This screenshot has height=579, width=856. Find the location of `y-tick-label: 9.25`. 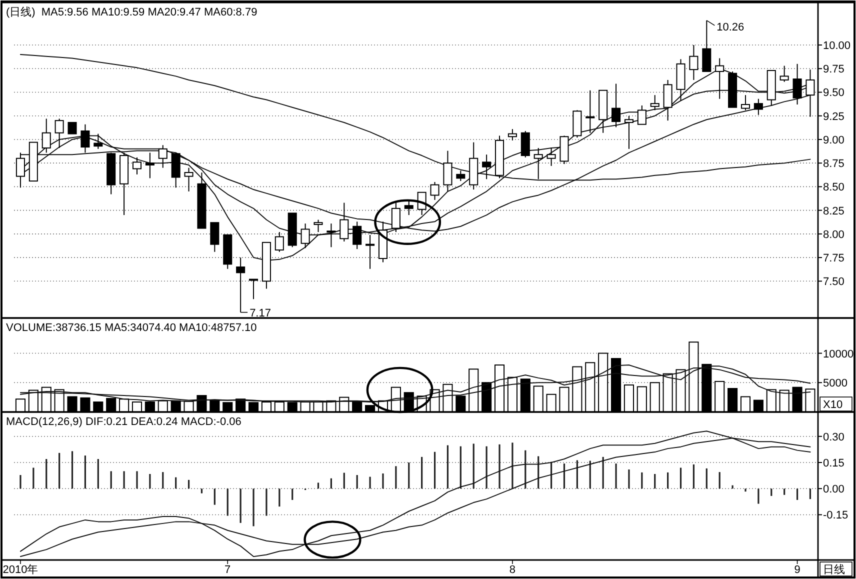

y-tick-label: 9.25 is located at coordinates (833, 116).